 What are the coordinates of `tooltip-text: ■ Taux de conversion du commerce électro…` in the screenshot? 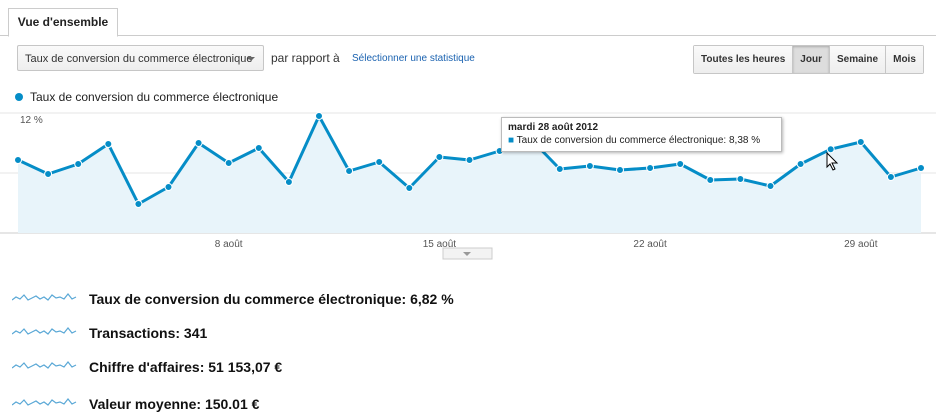 It's located at (634, 140).